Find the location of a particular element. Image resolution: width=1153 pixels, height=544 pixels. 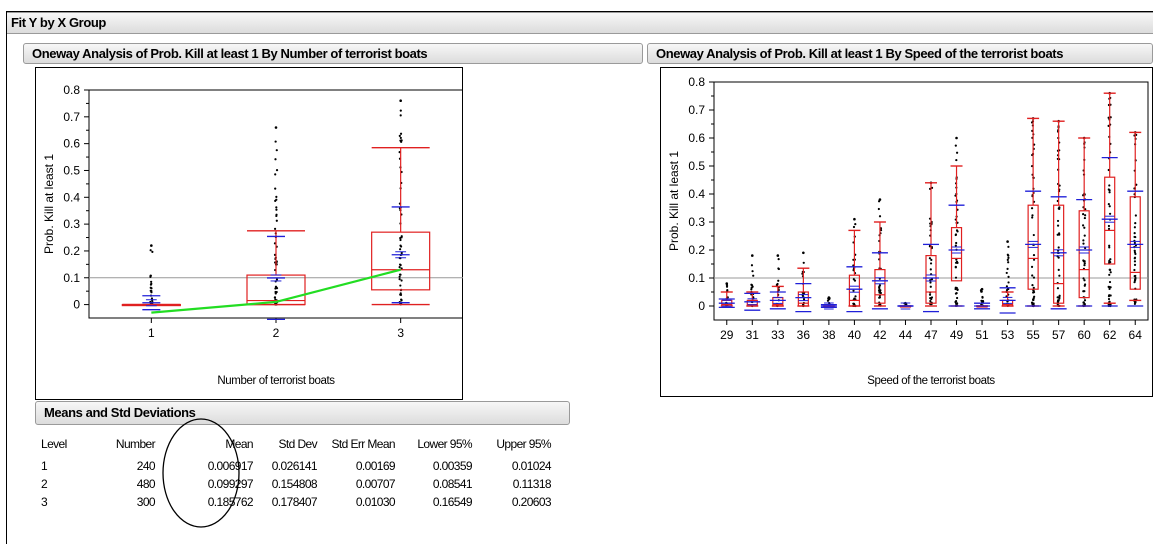

y-axis-label: Prob. Kill at least 1 is located at coordinates (49, 204).